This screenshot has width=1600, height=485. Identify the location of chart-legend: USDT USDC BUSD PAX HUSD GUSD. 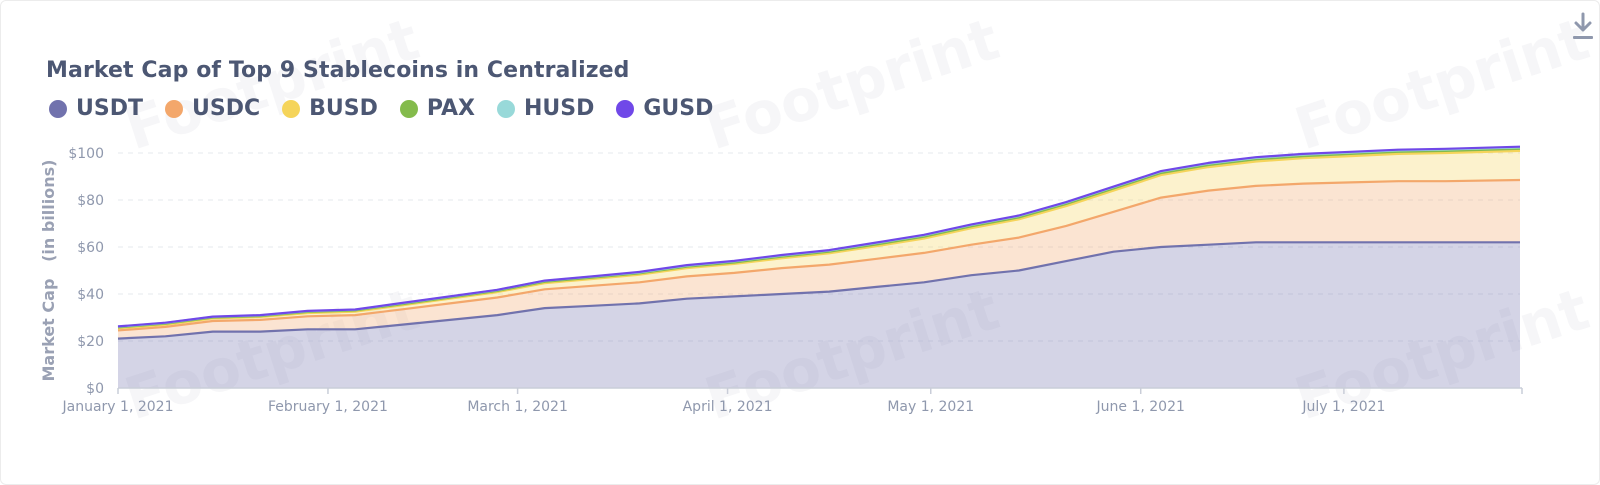
(392, 108).